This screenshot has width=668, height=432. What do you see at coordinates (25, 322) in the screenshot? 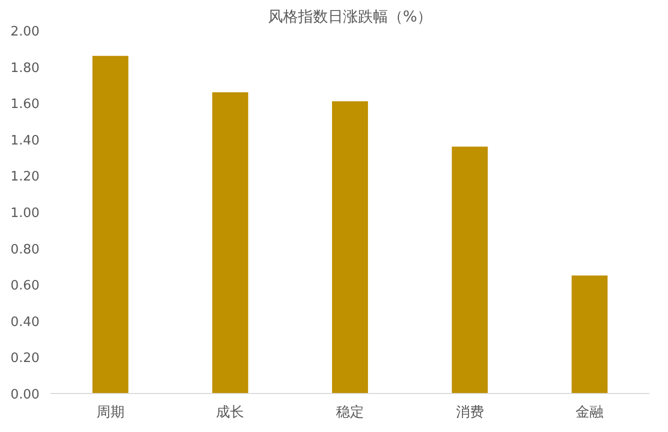
I see `y-tick-label: 0.40` at bounding box center [25, 322].